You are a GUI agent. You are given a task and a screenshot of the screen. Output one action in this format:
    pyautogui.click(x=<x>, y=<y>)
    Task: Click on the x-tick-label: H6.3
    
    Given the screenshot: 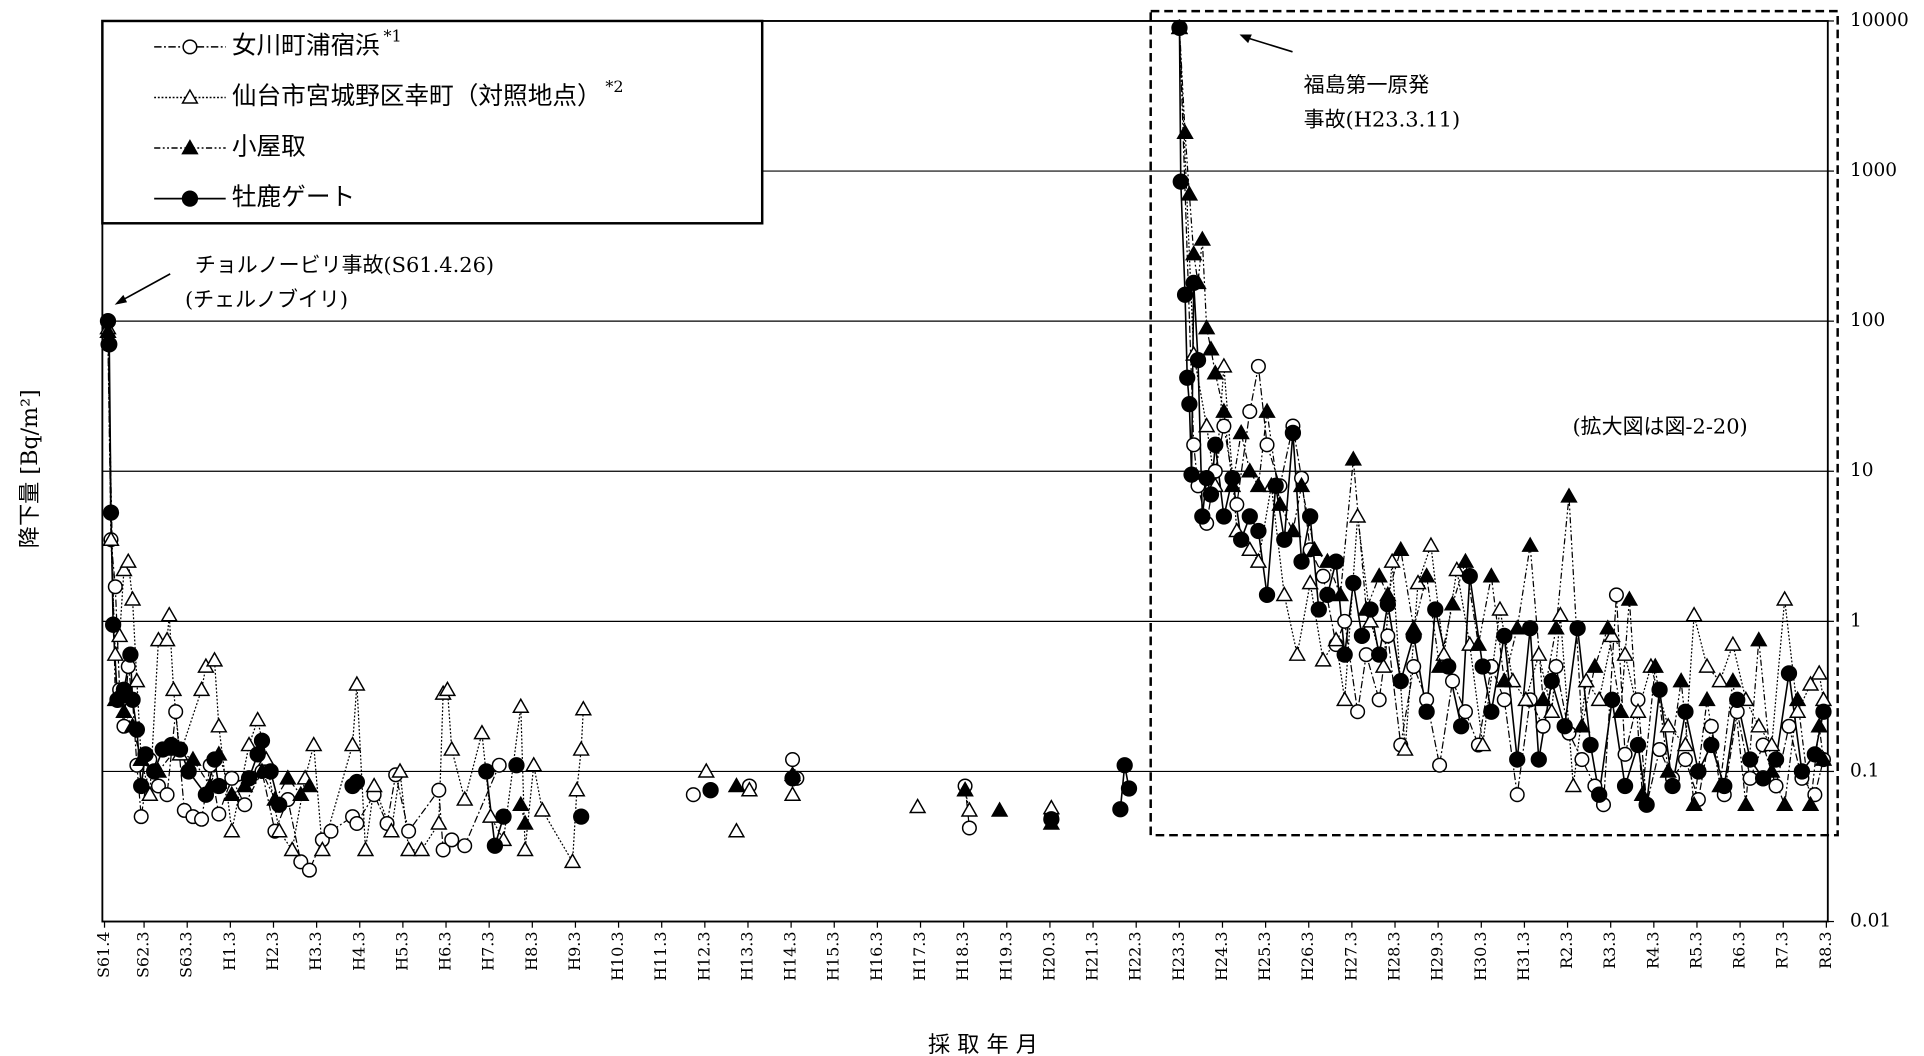 What is the action you would take?
    pyautogui.click(x=445, y=950)
    